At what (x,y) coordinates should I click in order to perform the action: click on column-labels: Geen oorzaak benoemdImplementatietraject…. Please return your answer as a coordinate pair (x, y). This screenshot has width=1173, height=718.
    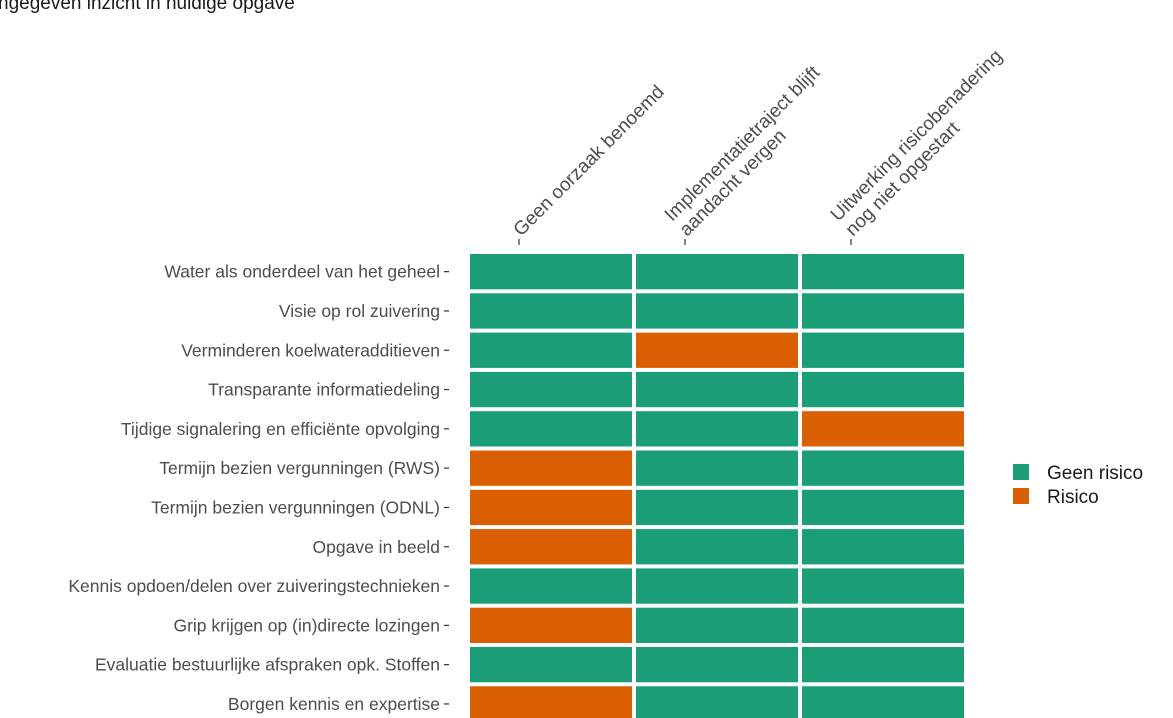
    Looking at the image, I should click on (758, 145).